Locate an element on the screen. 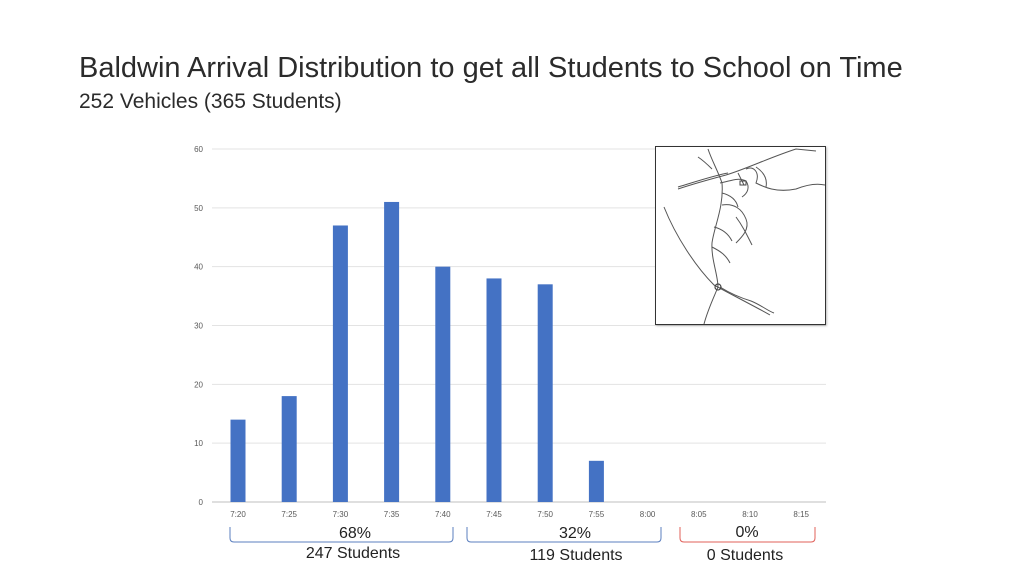 Image resolution: width=1024 pixels, height=576 pixels. group-2-students: 119 Students is located at coordinates (576, 555).